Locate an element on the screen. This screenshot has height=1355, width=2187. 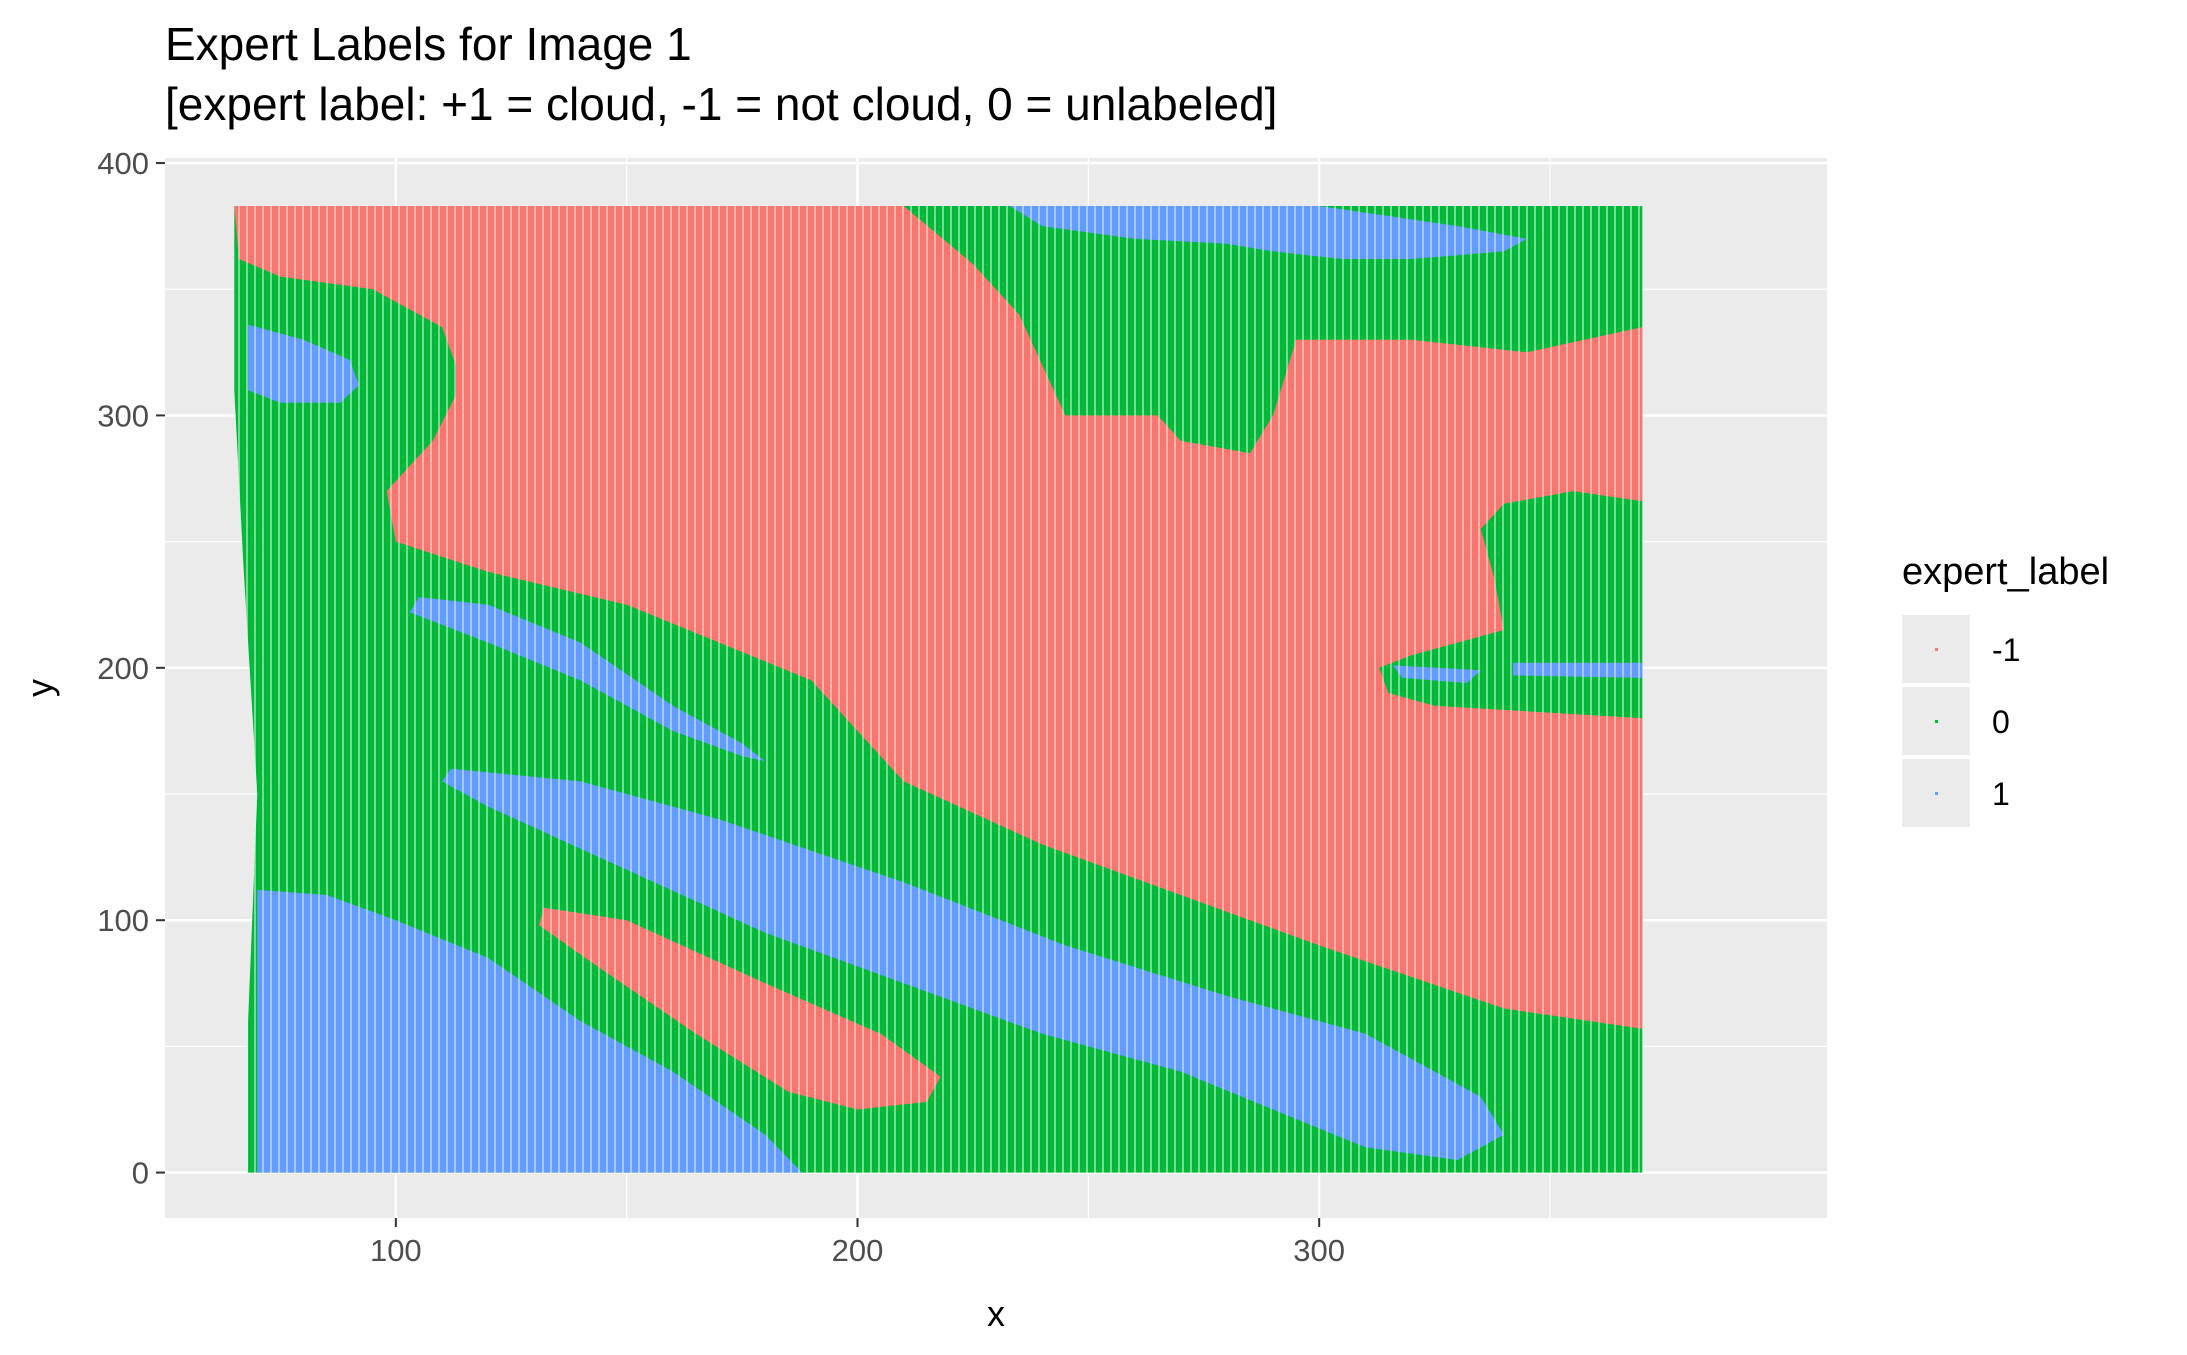
y-tick-label: 200 is located at coordinates (123, 668).